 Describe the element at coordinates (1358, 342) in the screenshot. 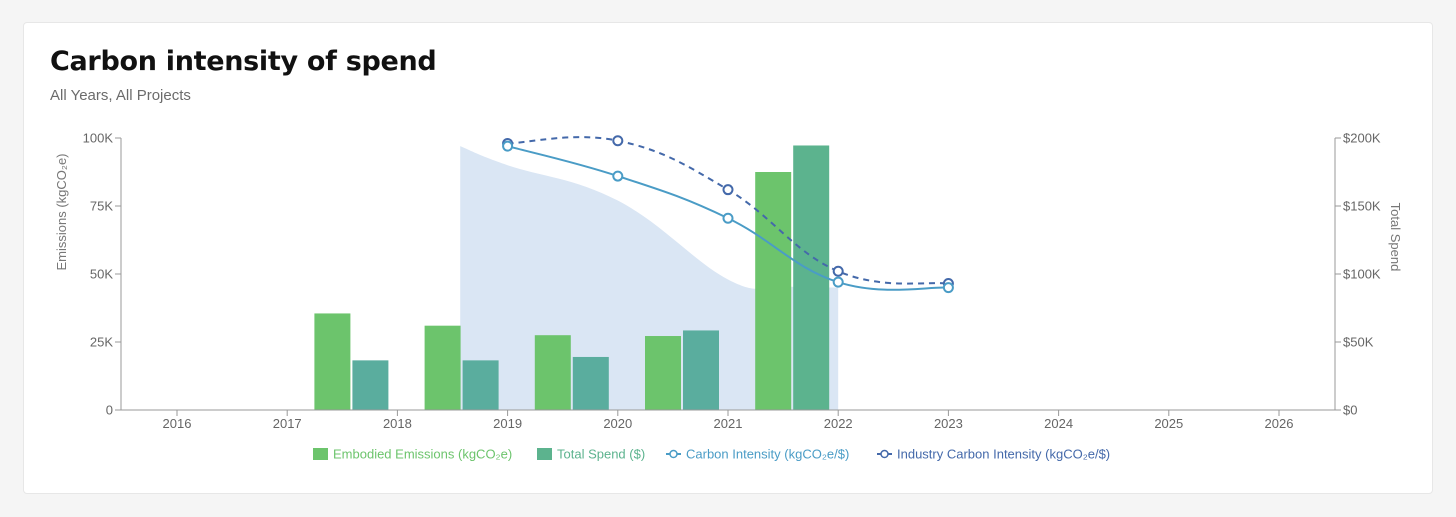

I see `y-right-tick-label: $50K` at that location.